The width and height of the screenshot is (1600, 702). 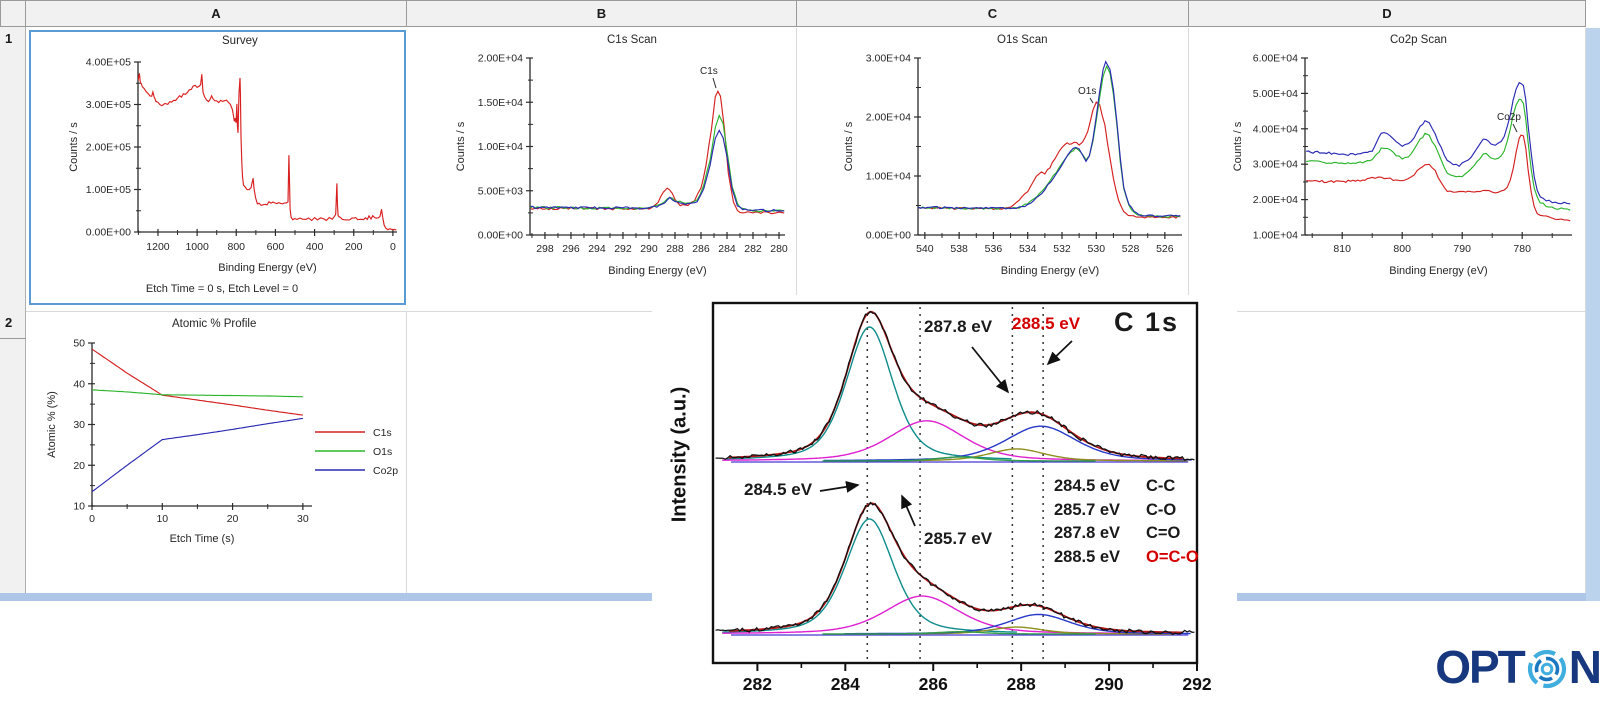 I want to click on svg-text: 1200, so click(x=158, y=247).